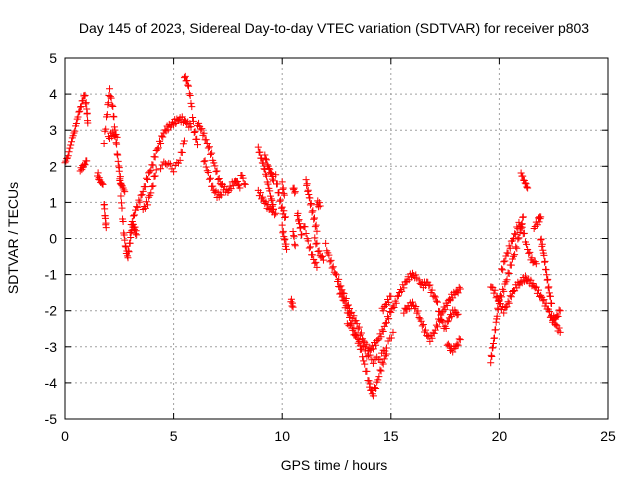  Describe the element at coordinates (53, 58) in the screenshot. I see `y-tick-label: 5` at that location.